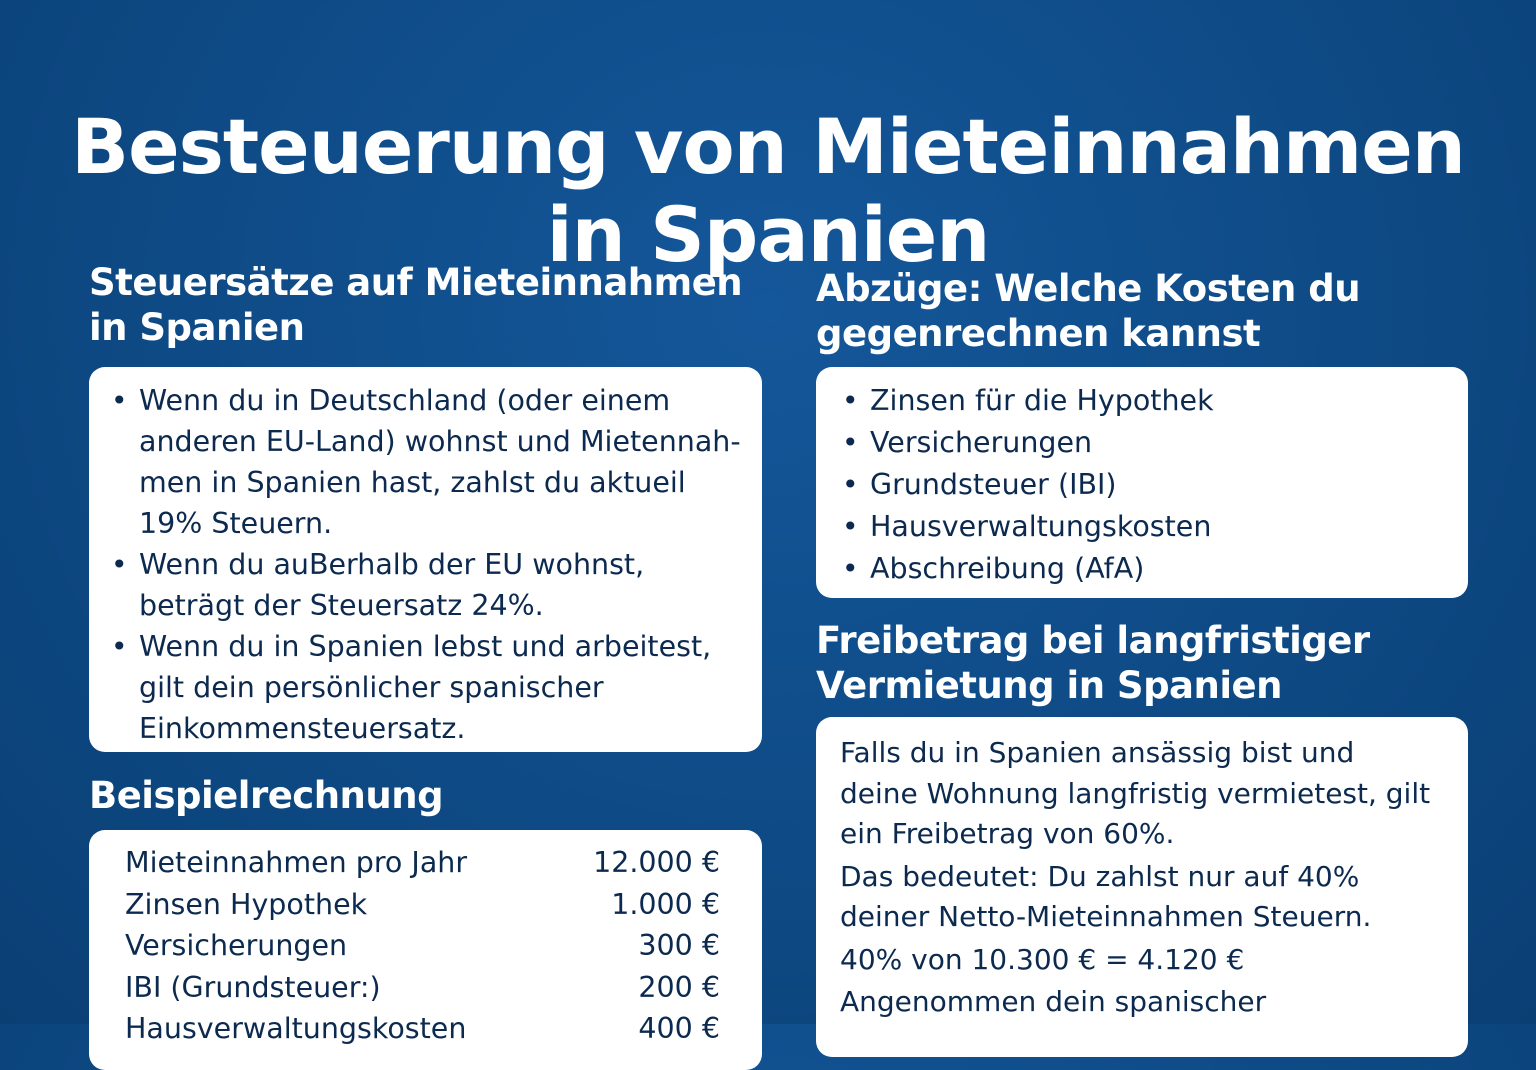  What do you see at coordinates (1097, 752) in the screenshot?
I see `allowance-line: Falls du in Spanien ansässig bist und` at bounding box center [1097, 752].